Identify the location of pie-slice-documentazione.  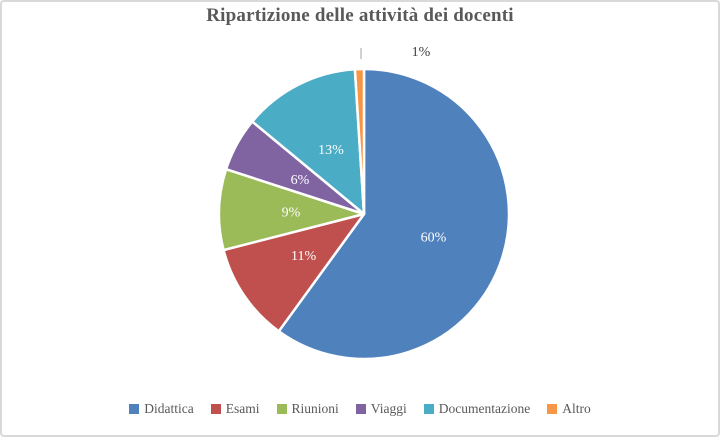
(308, 142).